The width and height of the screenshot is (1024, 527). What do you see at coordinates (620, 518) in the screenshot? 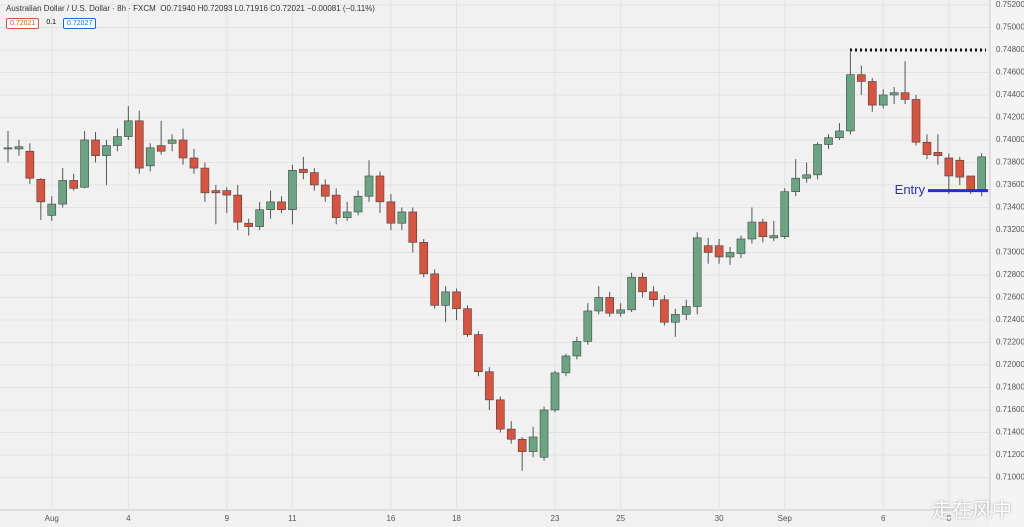
I see `x-tick-label: 25` at bounding box center [620, 518].